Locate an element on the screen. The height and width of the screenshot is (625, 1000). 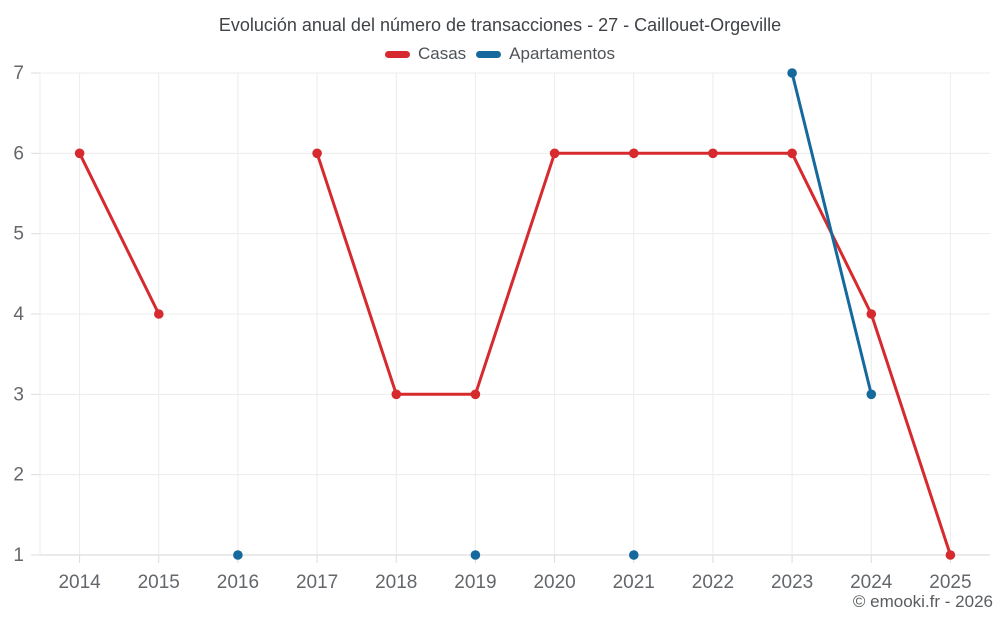
x-tick-label: 2021 is located at coordinates (634, 582).